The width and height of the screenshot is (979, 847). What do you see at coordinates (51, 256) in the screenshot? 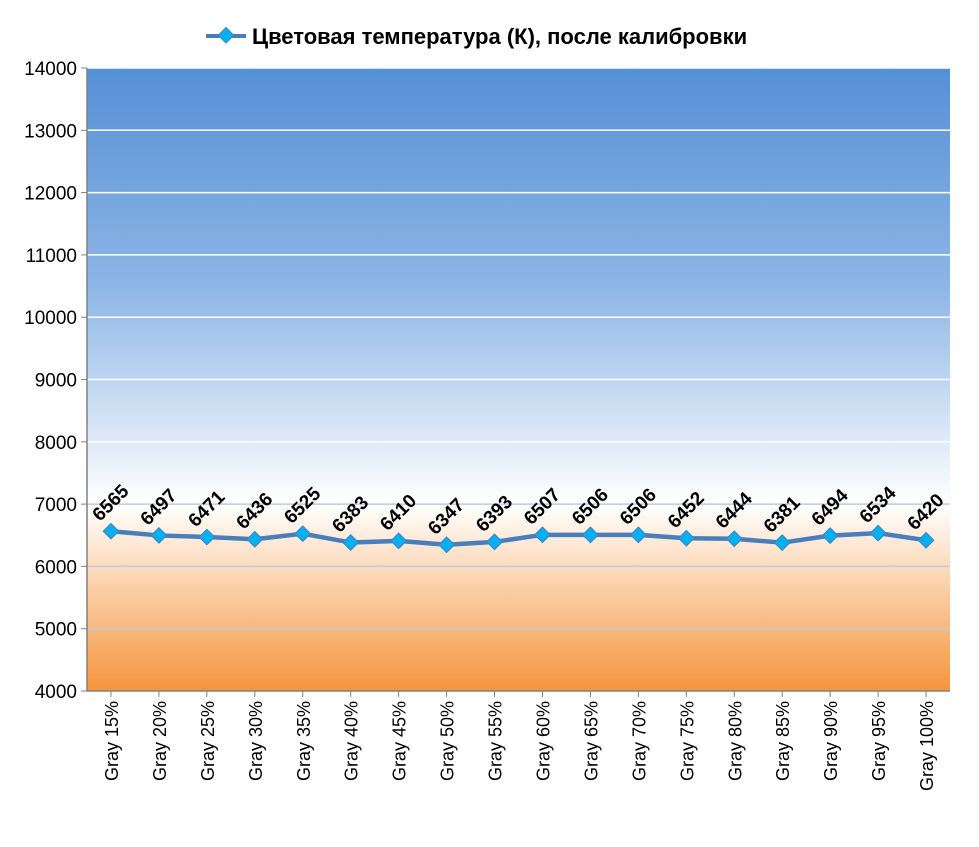
I see `y-tick-label: 11000` at bounding box center [51, 256].